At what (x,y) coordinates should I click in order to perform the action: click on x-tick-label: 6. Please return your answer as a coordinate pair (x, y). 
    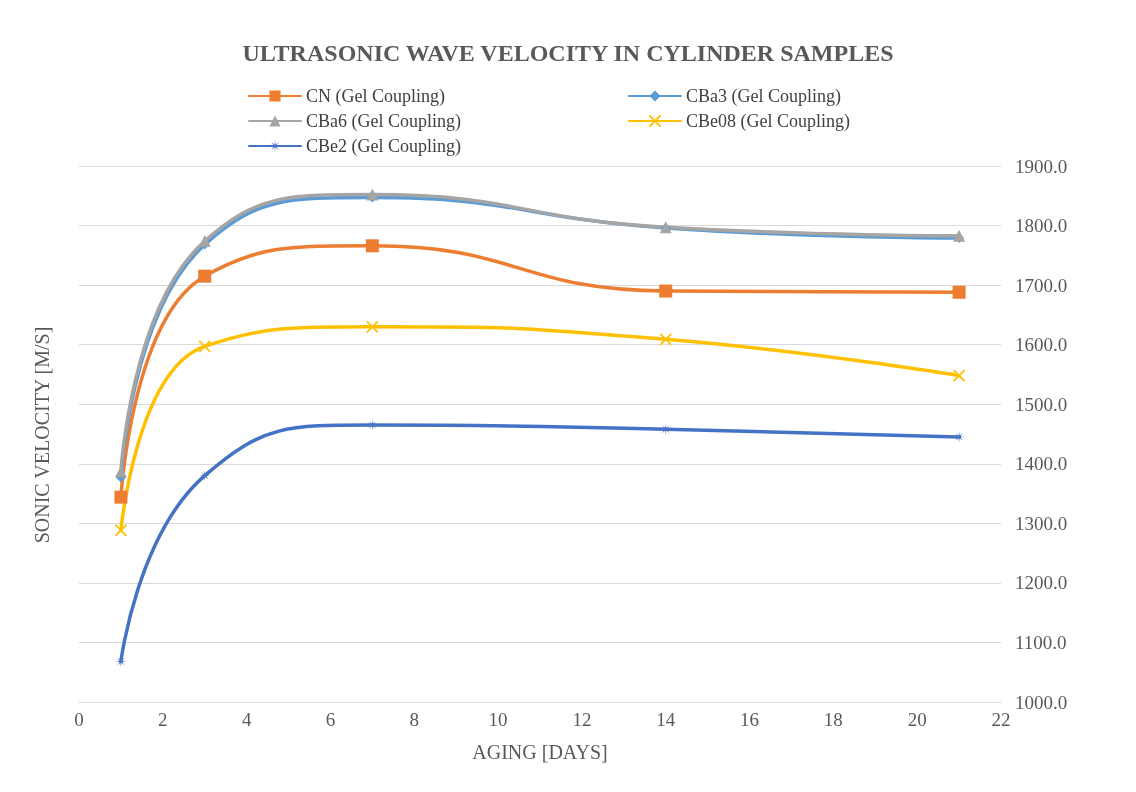
    Looking at the image, I should click on (330, 719).